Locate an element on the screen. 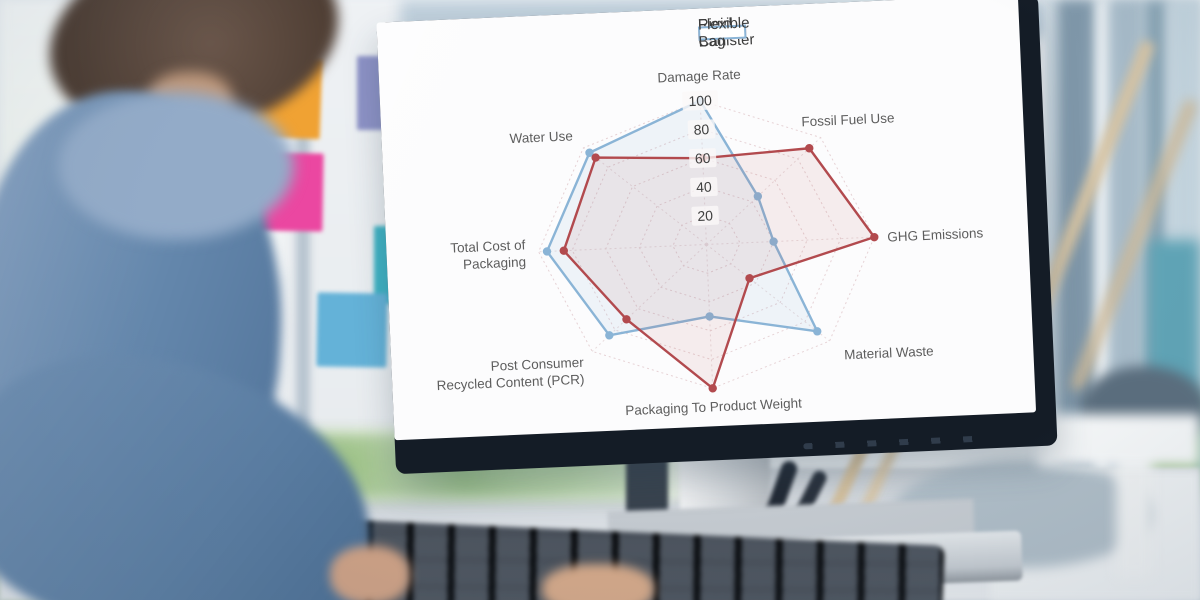 The width and height of the screenshot is (1200, 600). side-table is located at coordinates (1119, 440).